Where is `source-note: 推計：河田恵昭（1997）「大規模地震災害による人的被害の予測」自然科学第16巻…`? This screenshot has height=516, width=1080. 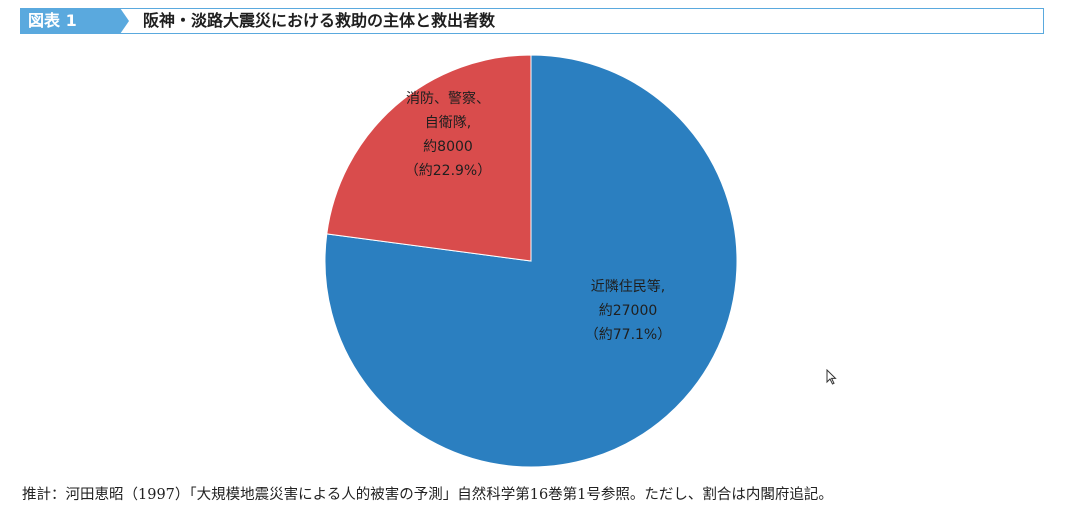
source-note: 推計：河田恵昭（1997）「大規模地震災害による人的被害の予測」自然科学第16巻… is located at coordinates (427, 495).